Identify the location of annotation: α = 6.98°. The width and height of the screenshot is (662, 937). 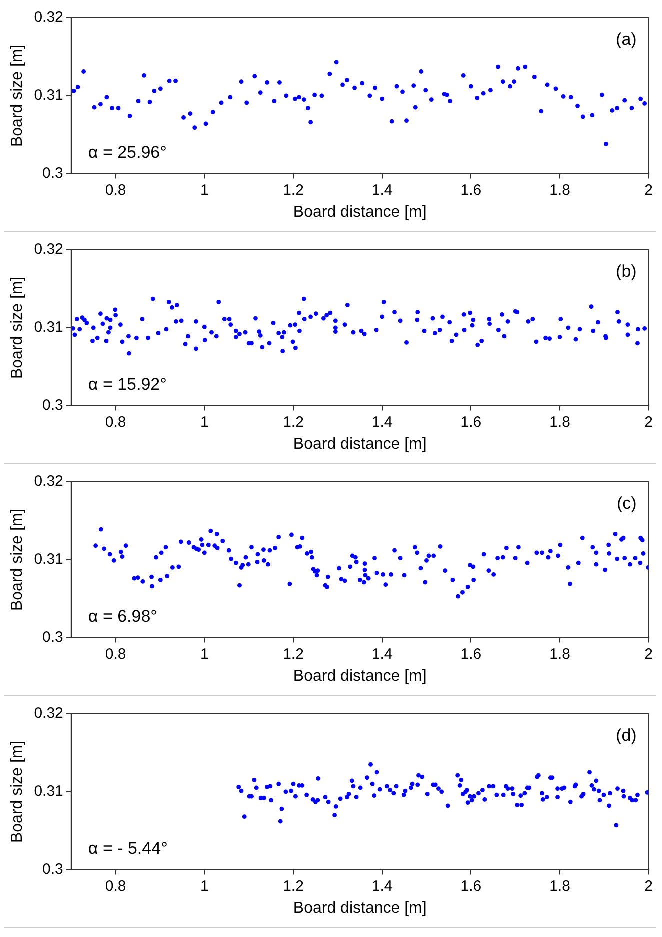
(123, 616).